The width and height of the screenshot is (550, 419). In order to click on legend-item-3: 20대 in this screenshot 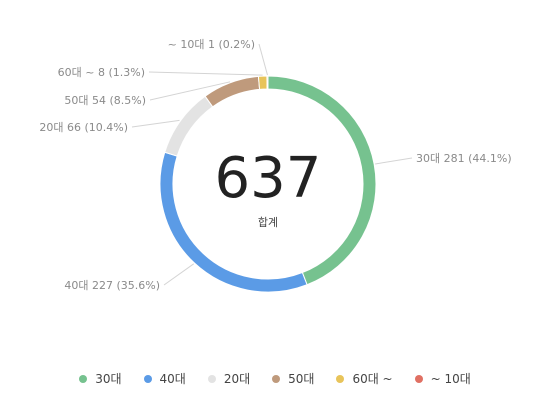, I will do `click(229, 378)`.